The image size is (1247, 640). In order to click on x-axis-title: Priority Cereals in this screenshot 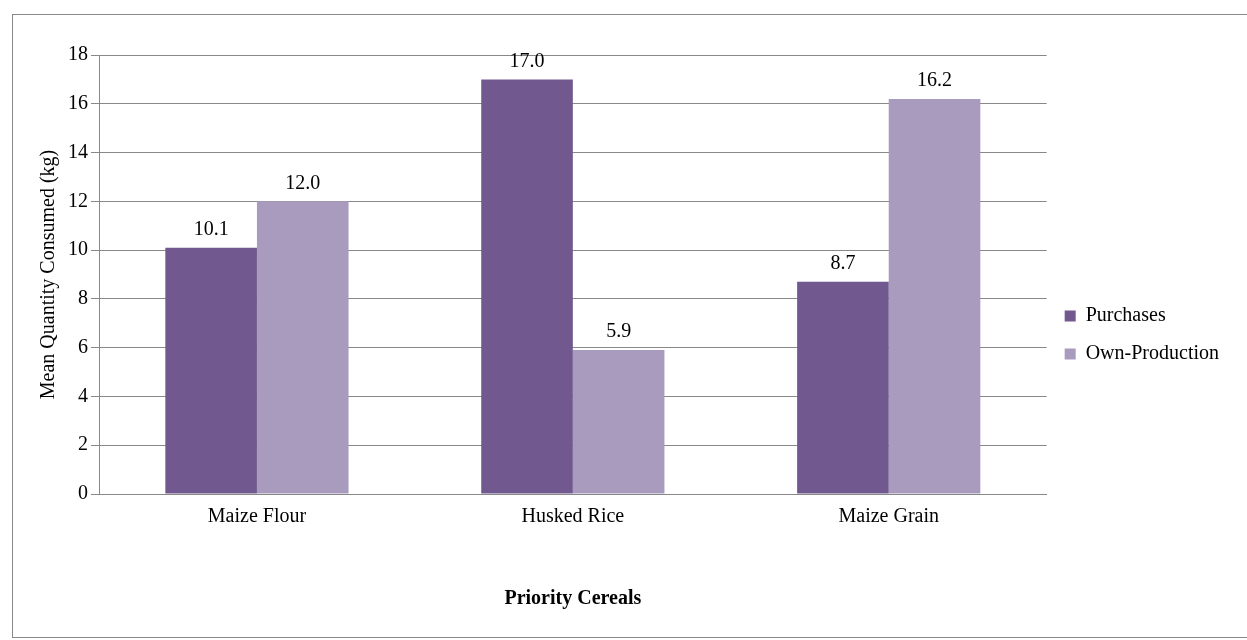, I will do `click(573, 598)`.